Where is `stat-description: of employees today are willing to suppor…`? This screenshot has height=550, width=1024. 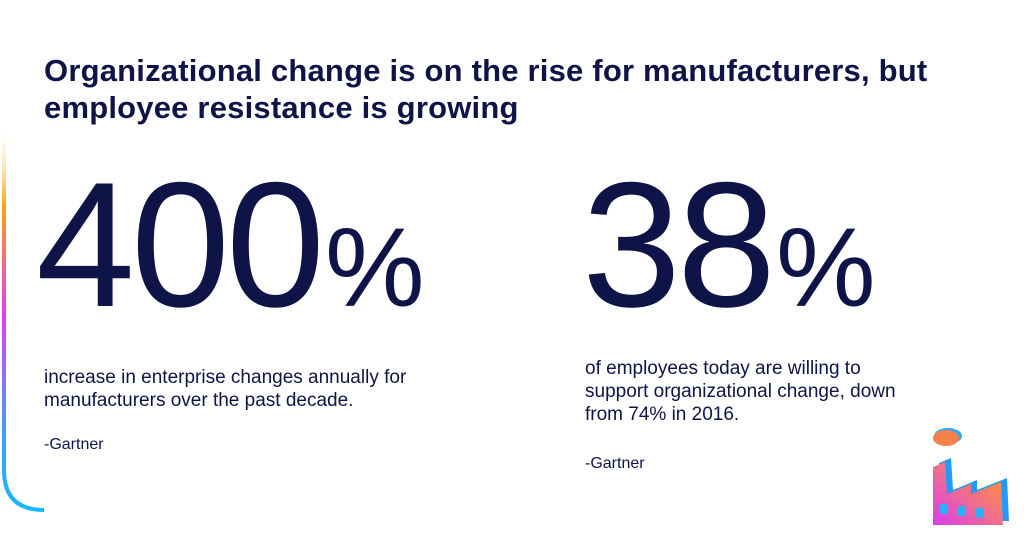
stat-description: of employees today are willing to suppor… is located at coordinates (740, 391).